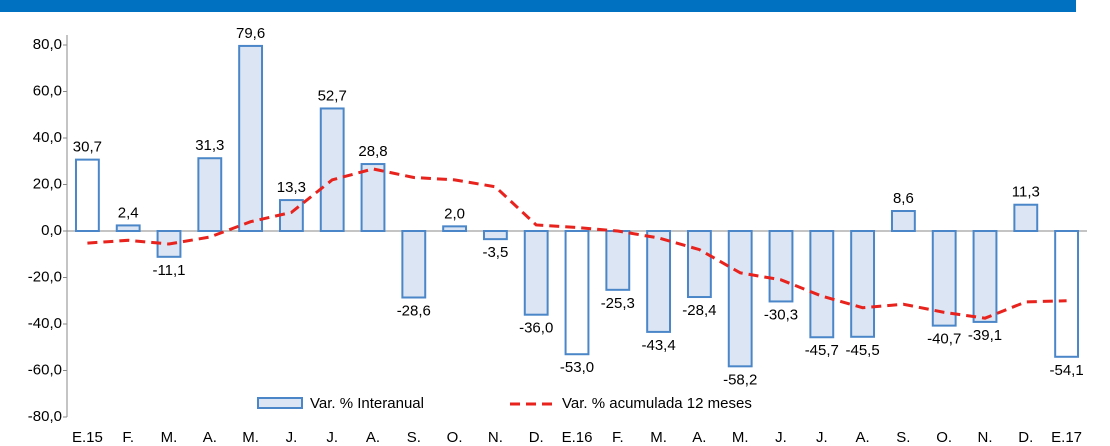 Image resolution: width=1110 pixels, height=446 pixels. What do you see at coordinates (45, 323) in the screenshot?
I see `y-tick-label: -40,0` at bounding box center [45, 323].